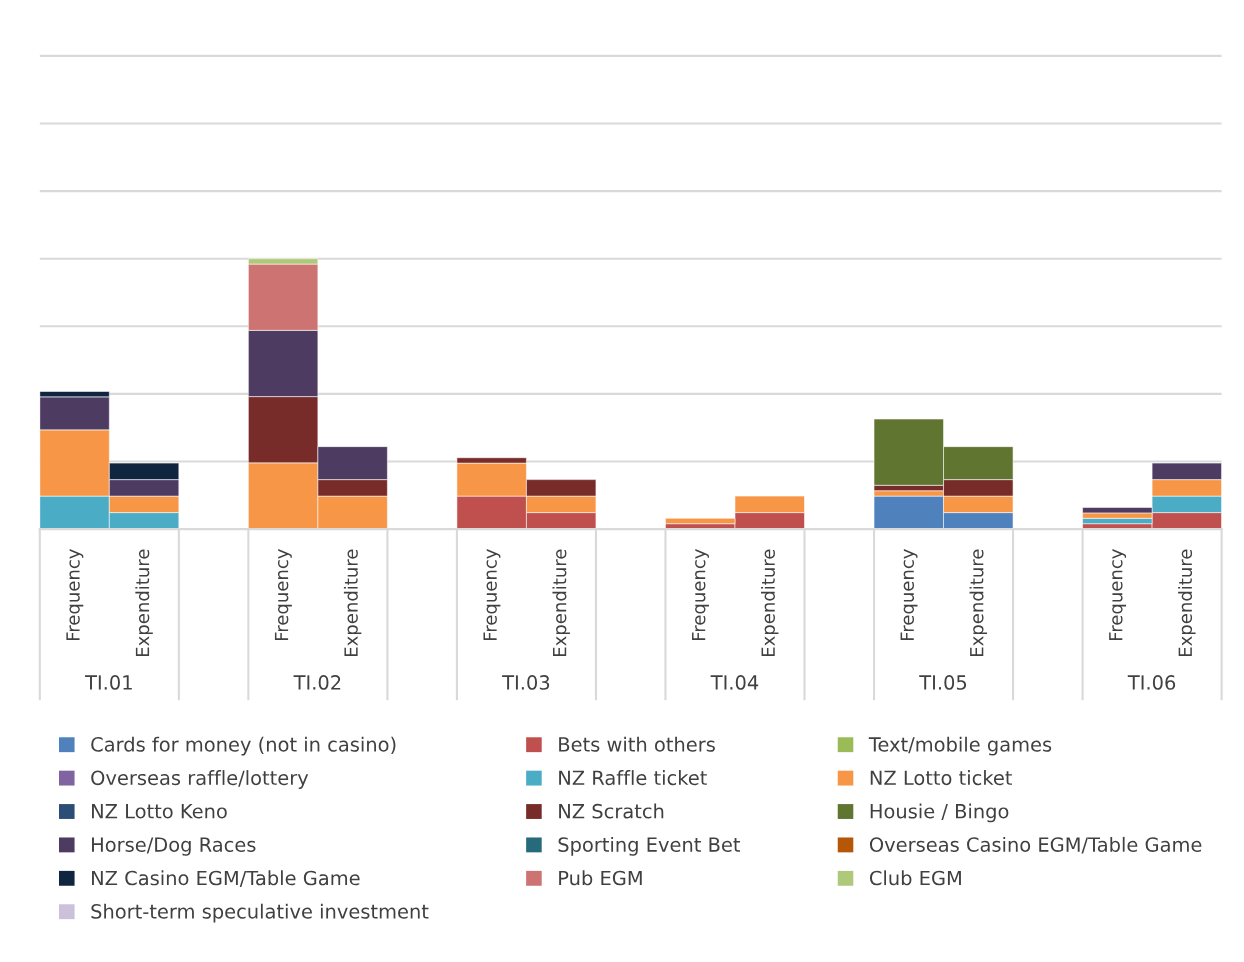 This screenshot has width=1244, height=962. What do you see at coordinates (939, 813) in the screenshot?
I see `legend-label: Housie / Bingo` at bounding box center [939, 813].